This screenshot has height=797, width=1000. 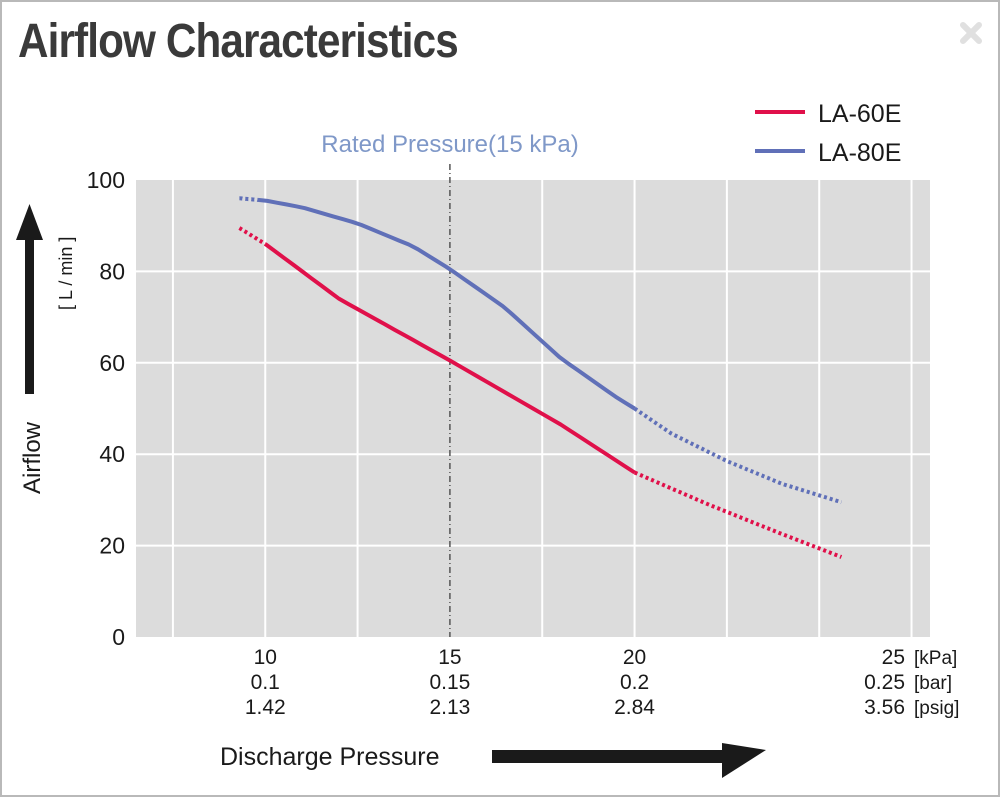 What do you see at coordinates (449, 144) in the screenshot?
I see `rated-pressure-label: Rated Pressure(15 kPa)` at bounding box center [449, 144].